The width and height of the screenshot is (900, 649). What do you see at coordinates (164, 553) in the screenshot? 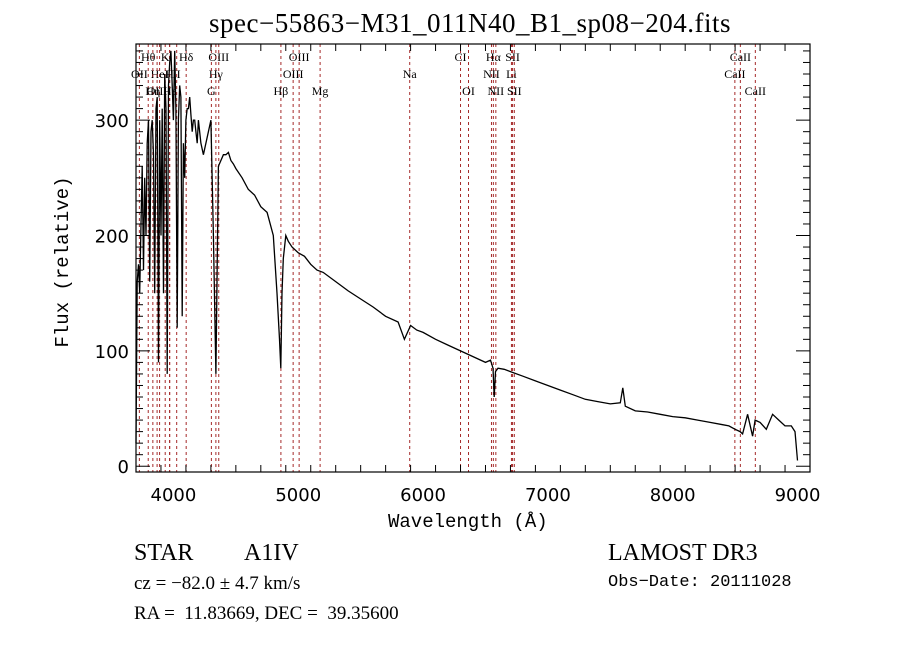
I see `object-type: STAR` at bounding box center [164, 553].